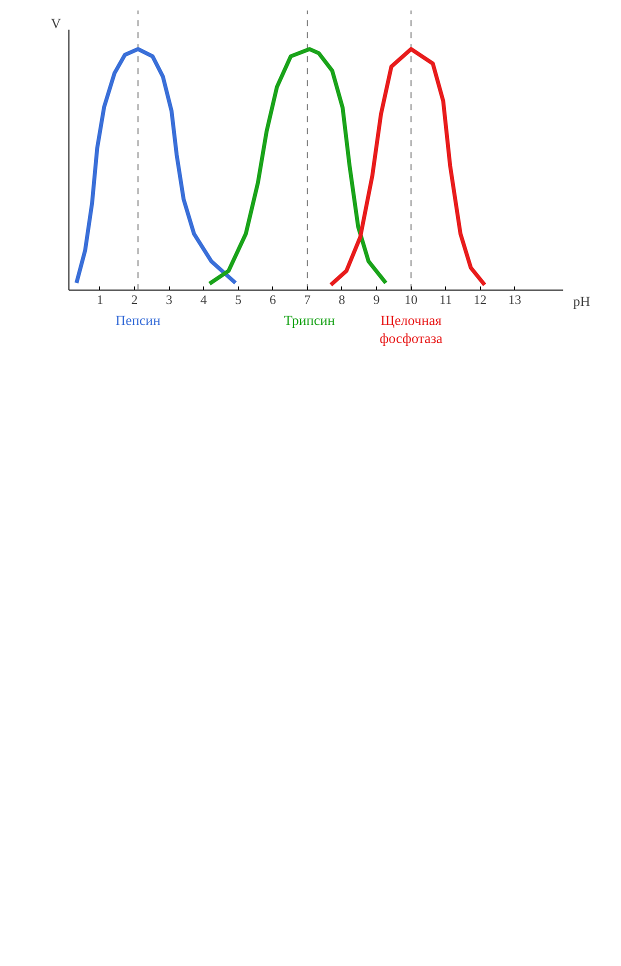 The width and height of the screenshot is (621, 966). Describe the element at coordinates (515, 300) in the screenshot. I see `x-tick-label: 13` at that location.